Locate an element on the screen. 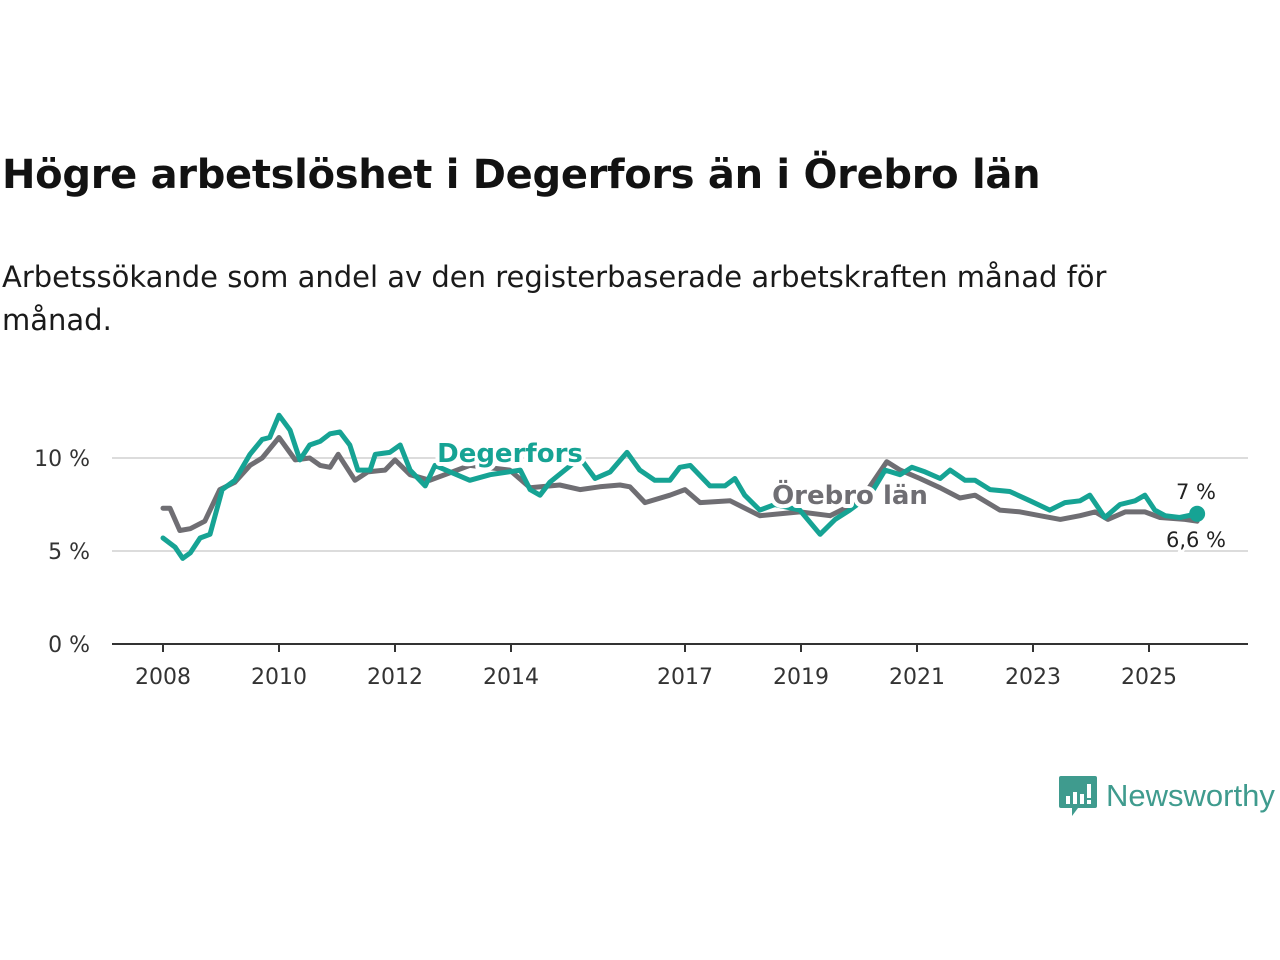 This screenshot has height=960, width=1280. x-tick-label: 2008 is located at coordinates (163, 677).